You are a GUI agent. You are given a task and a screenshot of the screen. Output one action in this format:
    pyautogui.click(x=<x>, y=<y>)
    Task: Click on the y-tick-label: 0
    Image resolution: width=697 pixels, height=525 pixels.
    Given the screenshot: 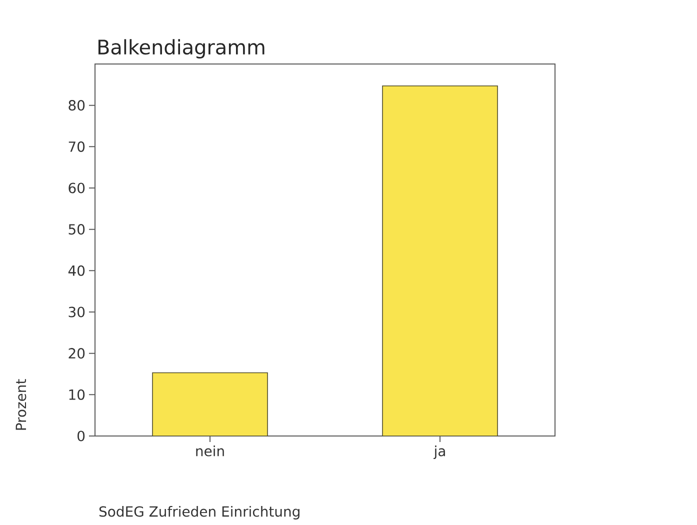 What is the action you would take?
    pyautogui.click(x=81, y=436)
    